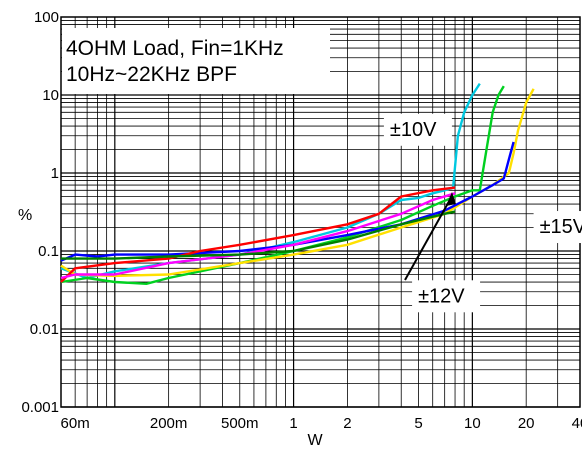 The image size is (582, 452). I want to click on x-tick-label: 2, so click(347, 423).